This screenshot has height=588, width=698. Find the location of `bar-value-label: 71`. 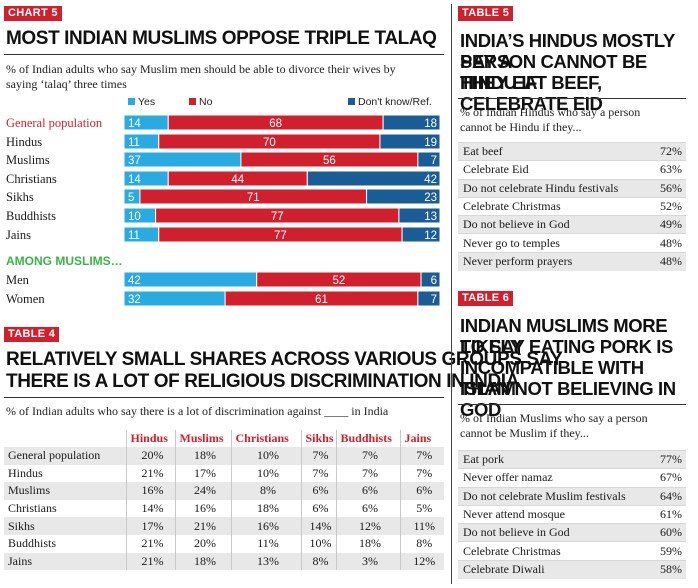

bar-value-label: 71 is located at coordinates (253, 198).